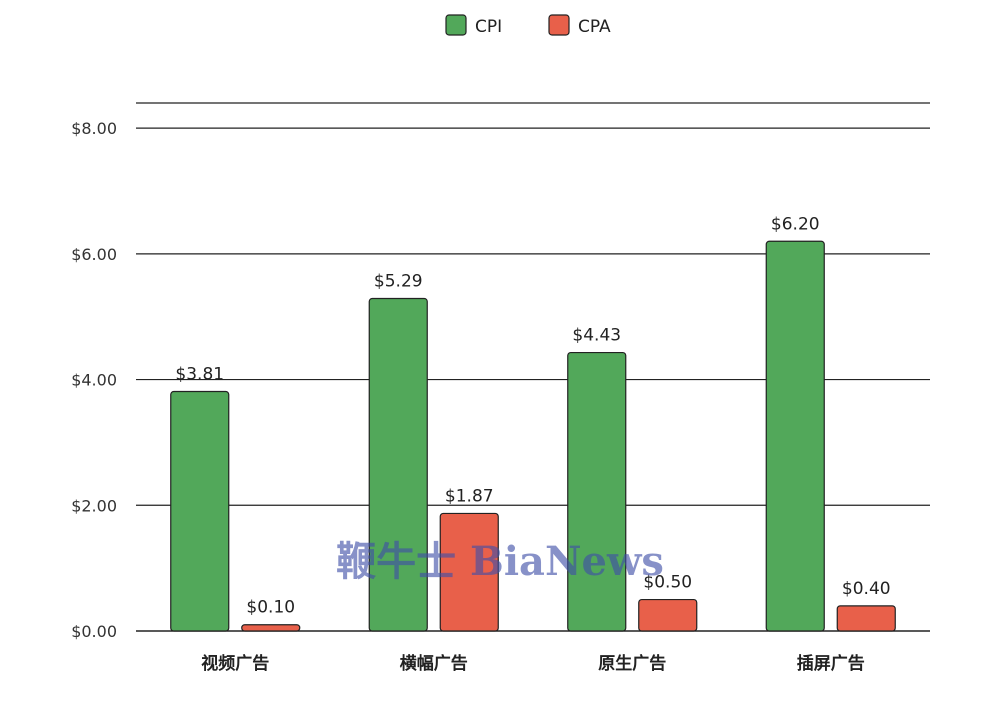 The height and width of the screenshot is (701, 1000). Describe the element at coordinates (667, 583) in the screenshot. I see `data-label: $0.50` at that location.